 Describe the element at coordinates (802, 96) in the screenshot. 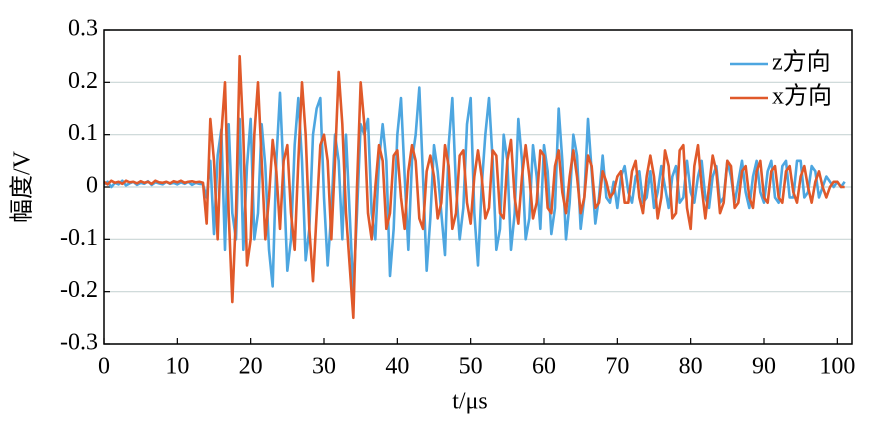

I see `legend-label: x方向` at that location.